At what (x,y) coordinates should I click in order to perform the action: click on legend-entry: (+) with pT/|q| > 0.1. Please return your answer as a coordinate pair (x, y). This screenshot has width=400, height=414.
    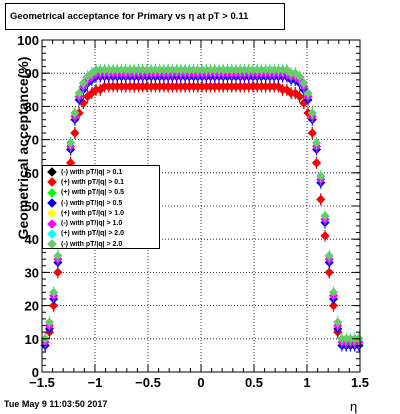
    Looking at the image, I should click on (101, 182).